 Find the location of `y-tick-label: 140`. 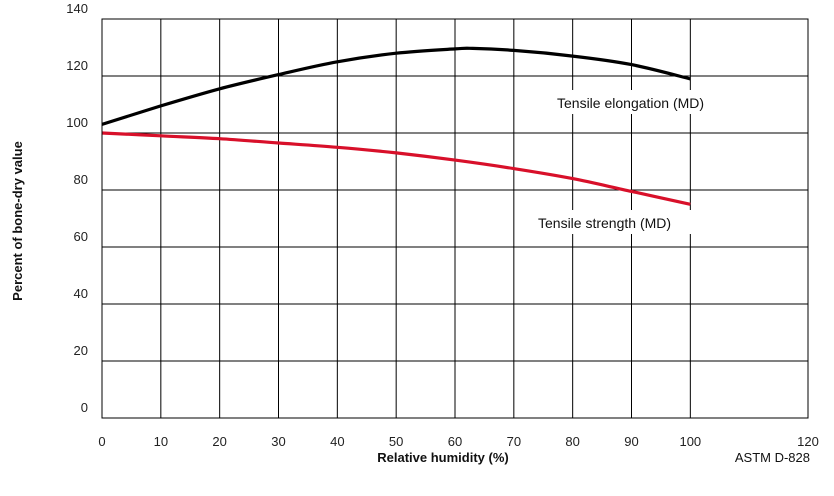

y-tick-label: 140 is located at coordinates (77, 8).